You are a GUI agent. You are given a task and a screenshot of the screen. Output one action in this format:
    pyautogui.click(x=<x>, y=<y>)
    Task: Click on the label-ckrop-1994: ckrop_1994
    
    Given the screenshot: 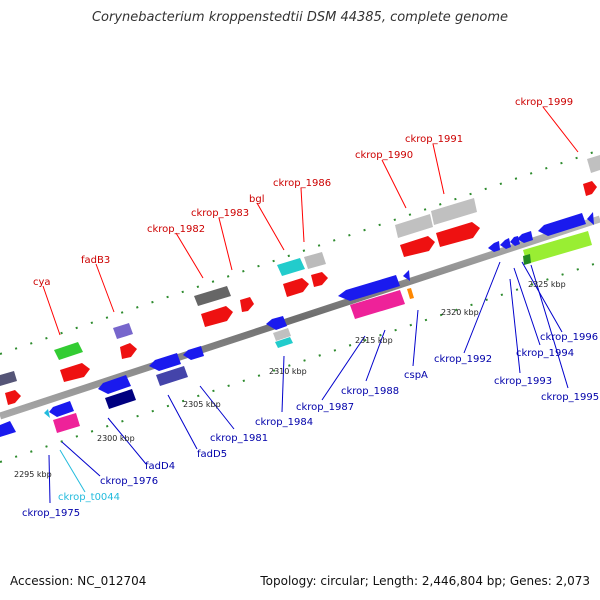 What is the action you would take?
    pyautogui.click(x=545, y=353)
    